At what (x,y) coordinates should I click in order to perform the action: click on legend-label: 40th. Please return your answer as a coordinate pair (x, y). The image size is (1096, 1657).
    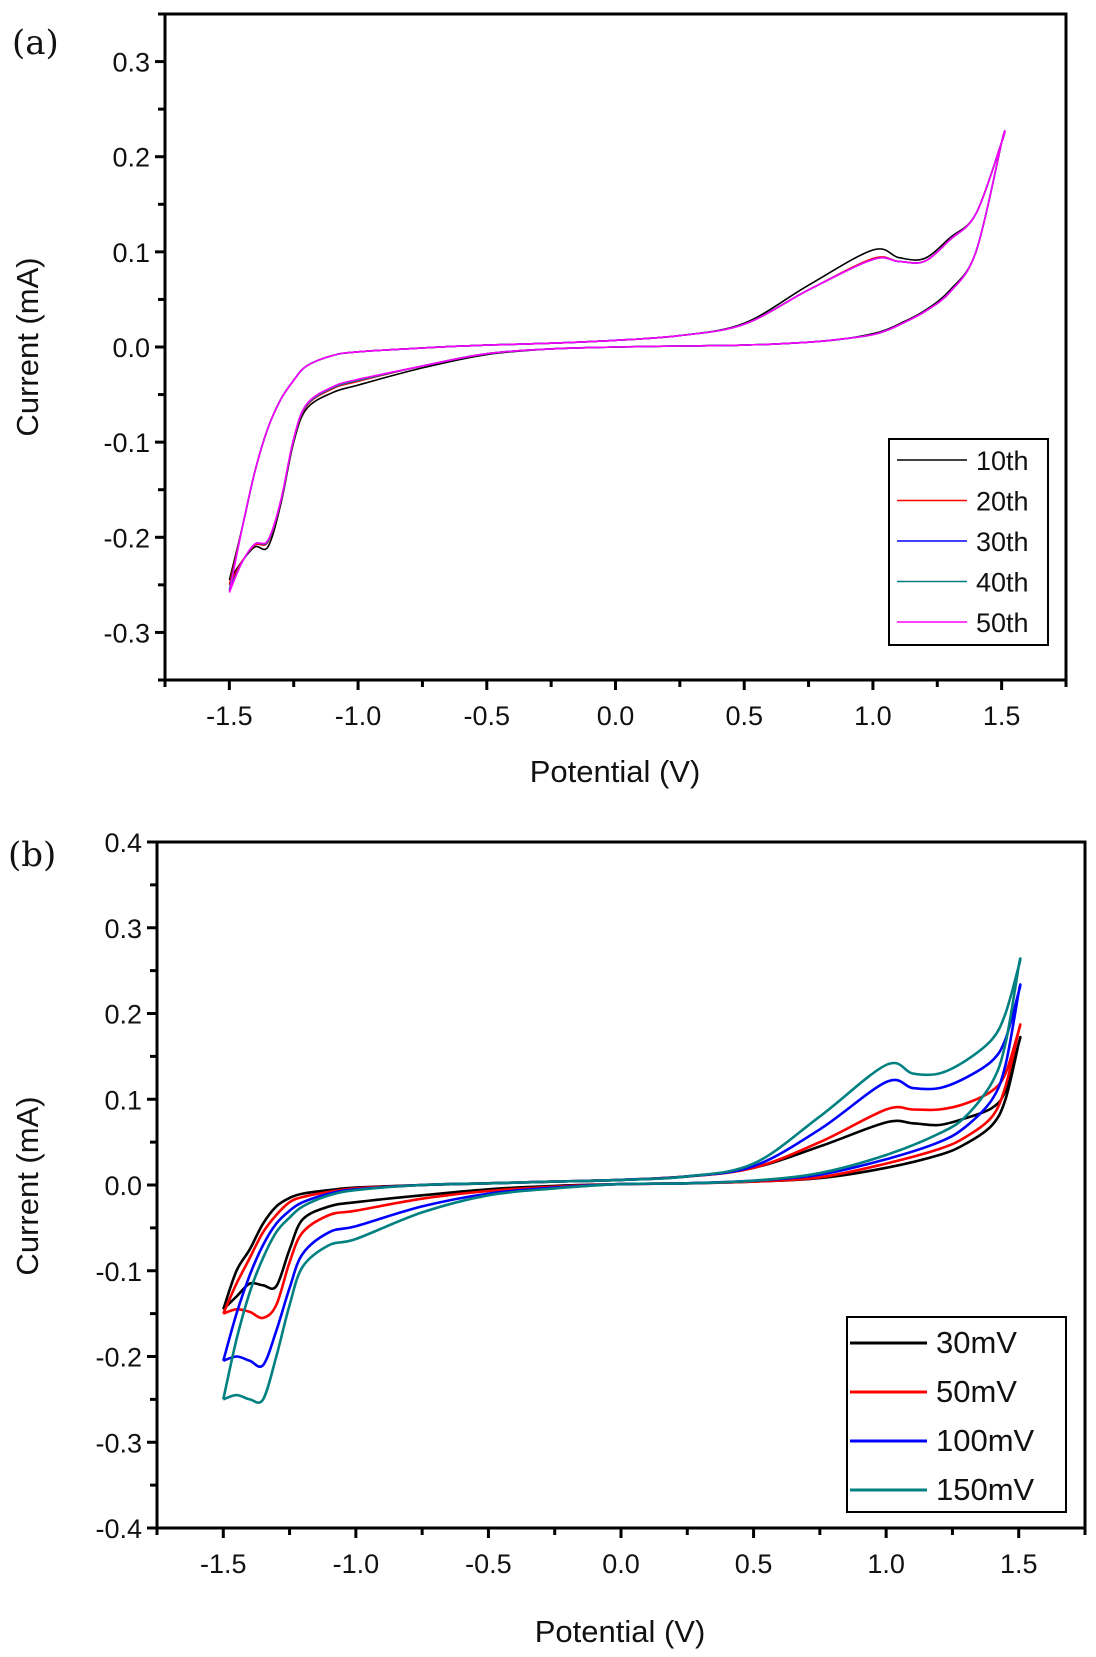
    Looking at the image, I should click on (1002, 583).